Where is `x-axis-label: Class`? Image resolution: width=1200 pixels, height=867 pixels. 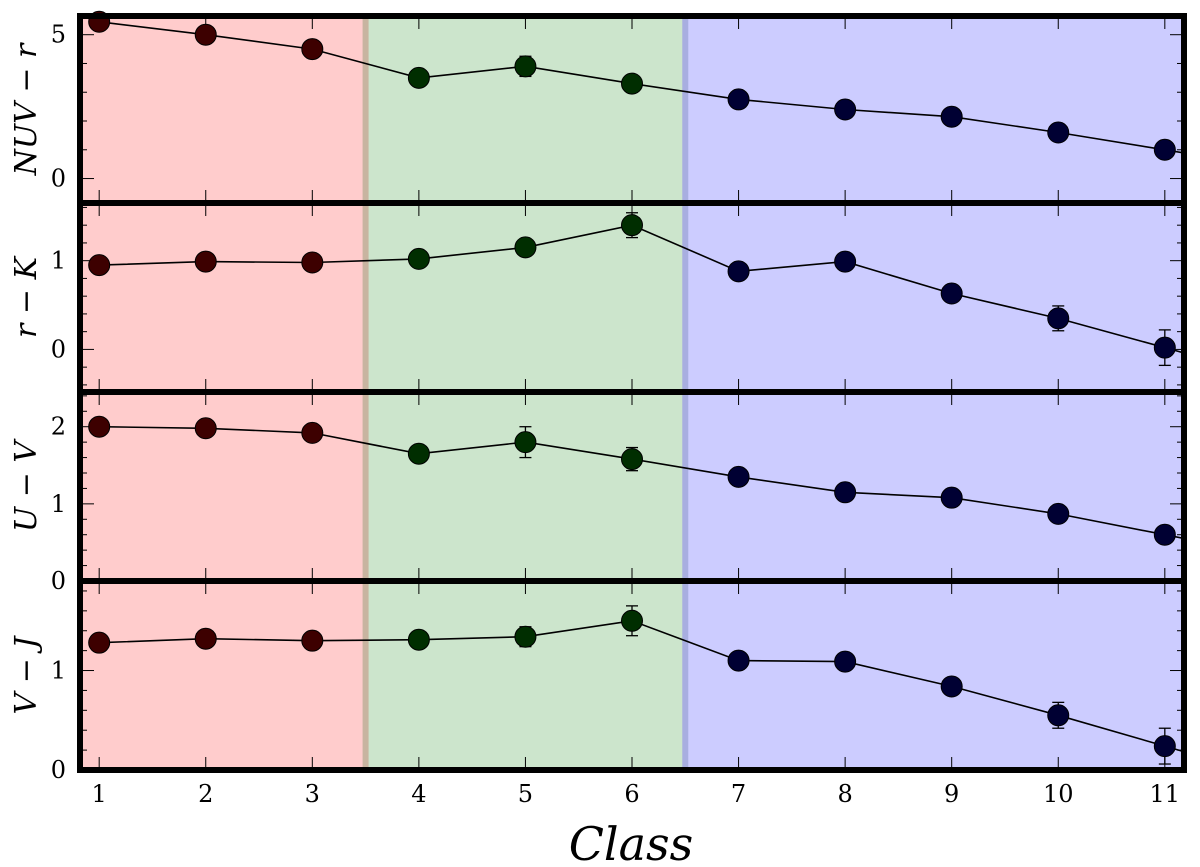
x-axis-label: Class is located at coordinates (631, 842).